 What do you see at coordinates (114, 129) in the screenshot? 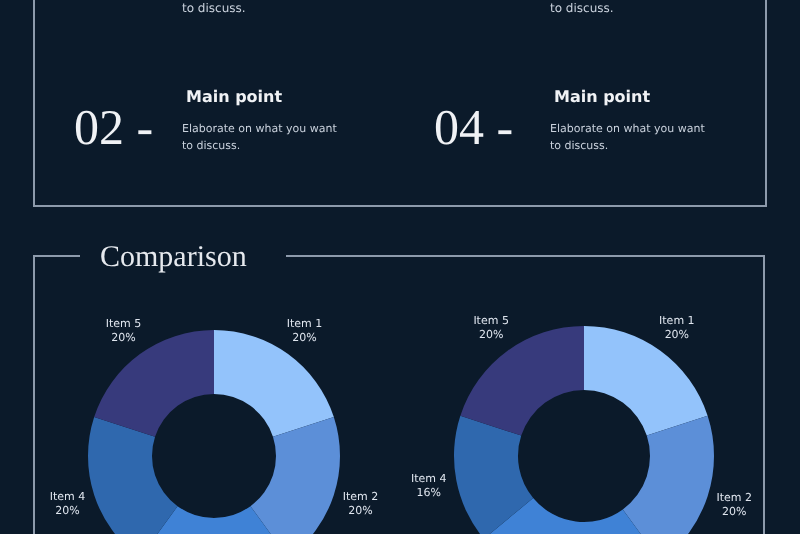
I see `text: 02 -` at bounding box center [114, 129].